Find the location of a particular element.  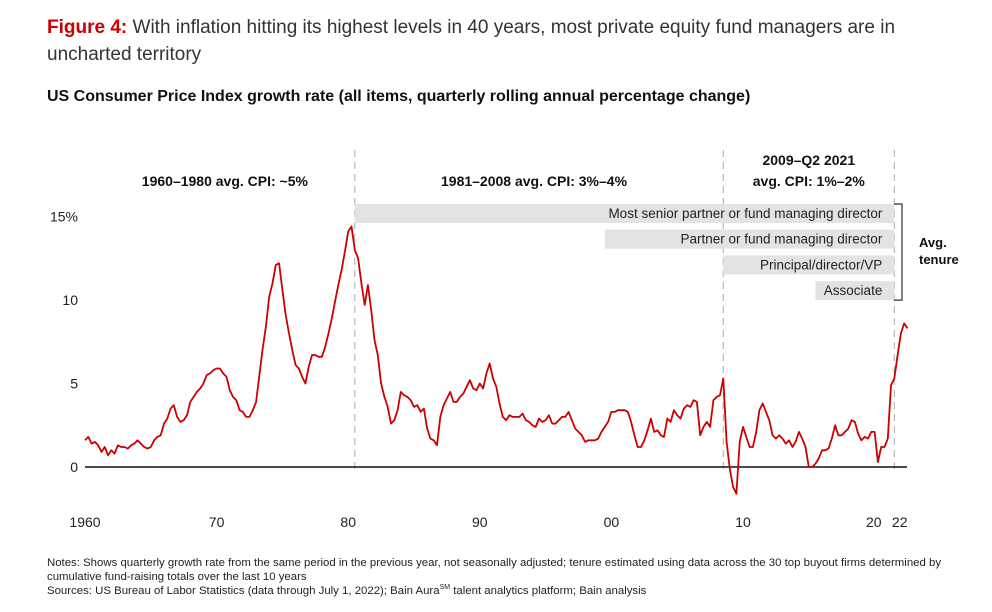

x-tick-label-4: 90 is located at coordinates (480, 522).